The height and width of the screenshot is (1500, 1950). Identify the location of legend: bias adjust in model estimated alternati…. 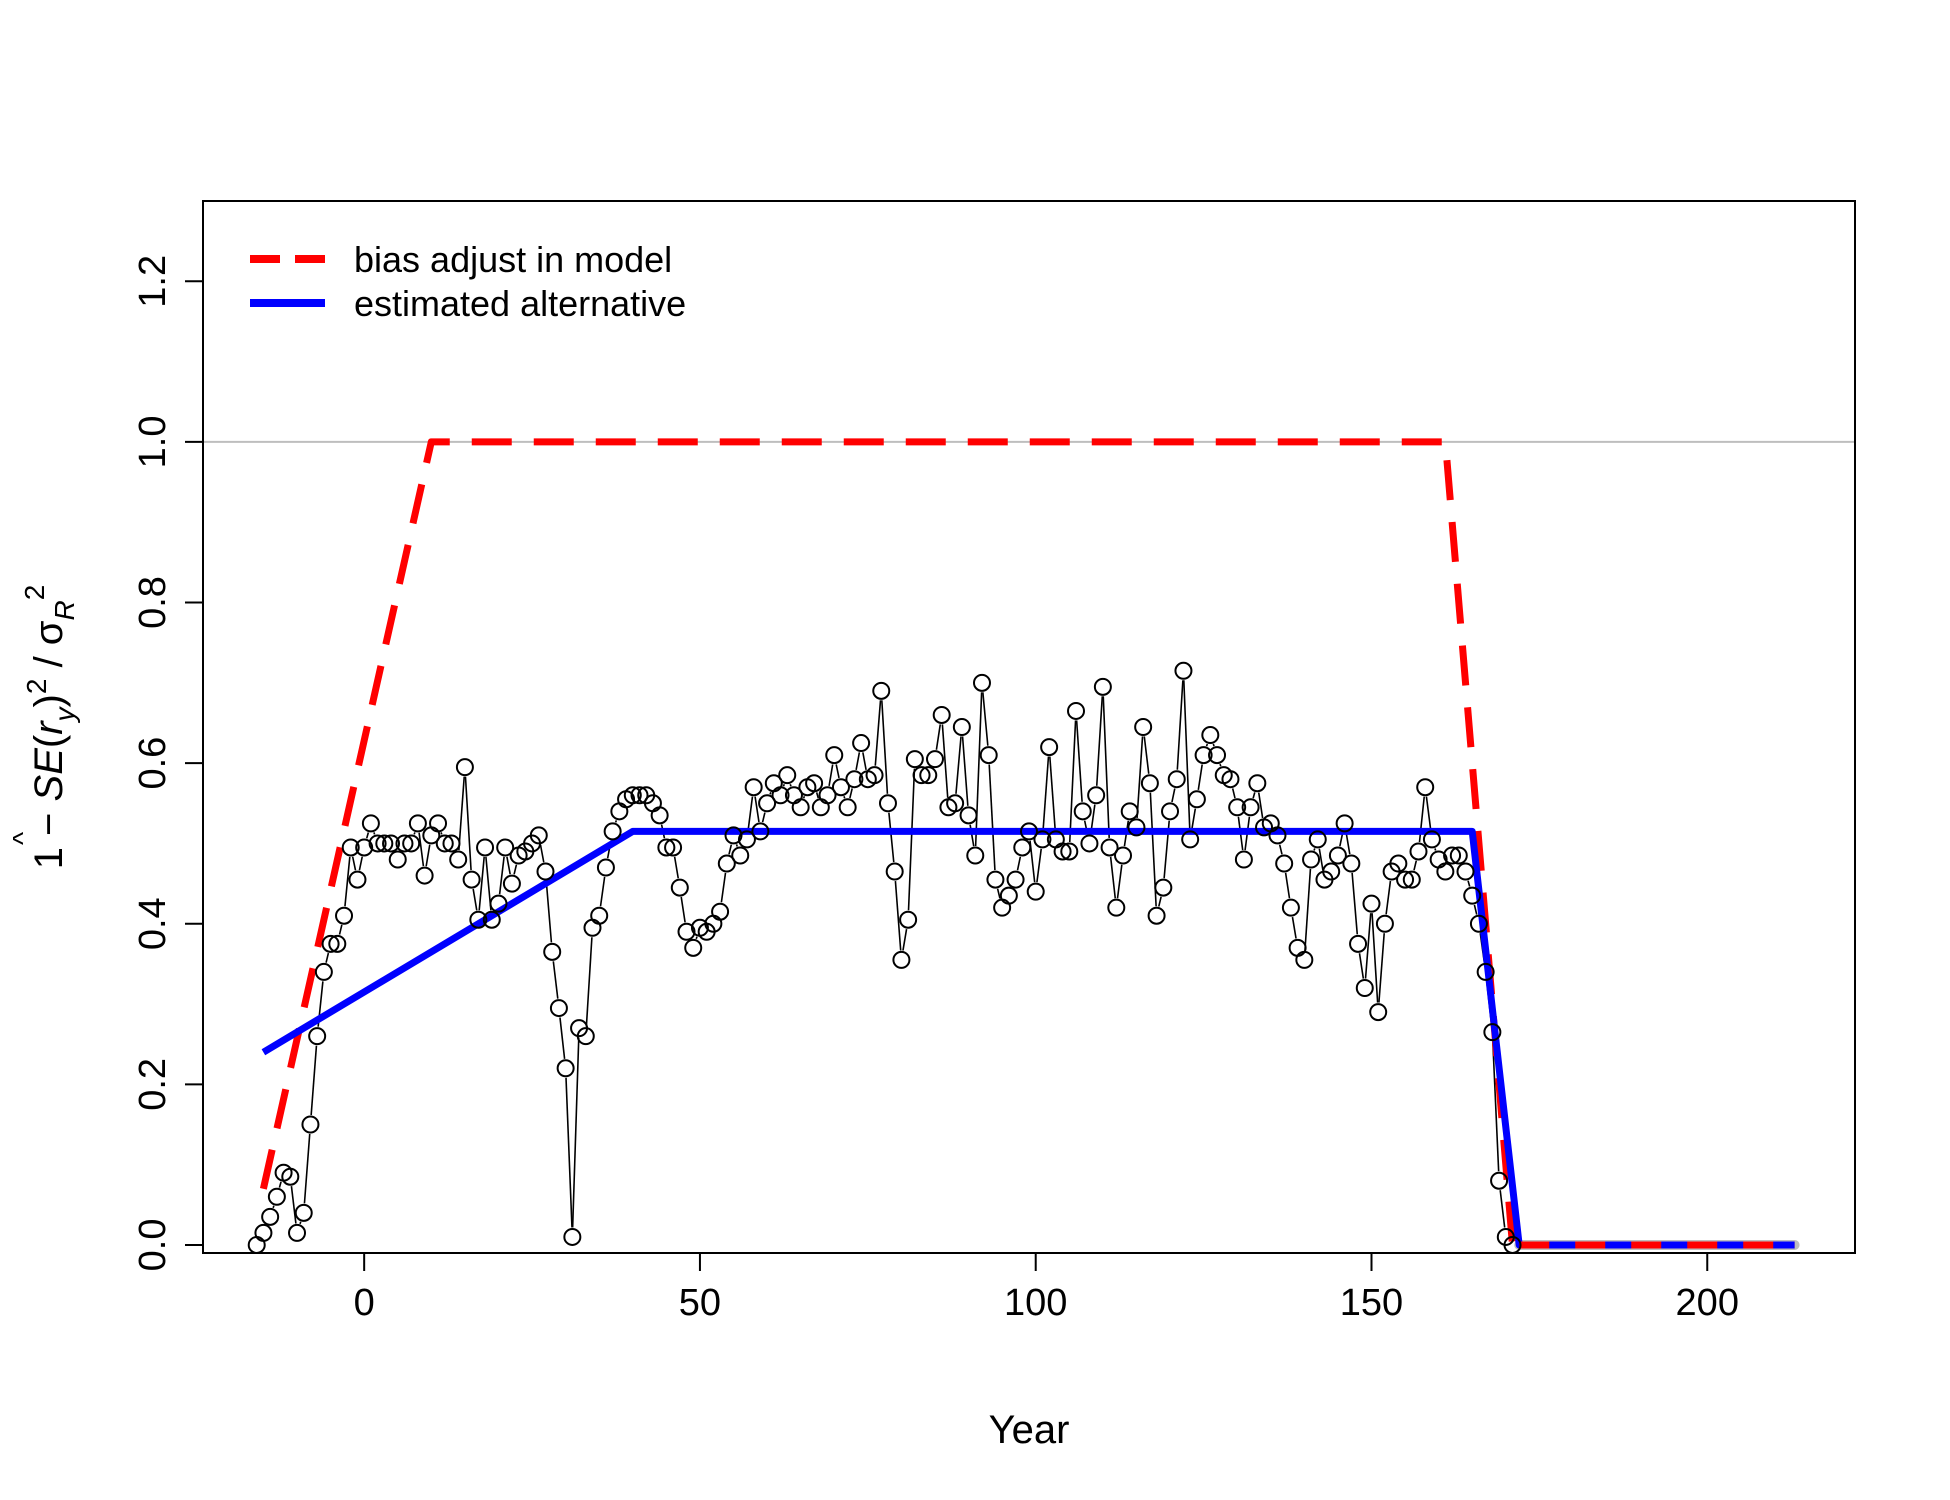
(468, 281).